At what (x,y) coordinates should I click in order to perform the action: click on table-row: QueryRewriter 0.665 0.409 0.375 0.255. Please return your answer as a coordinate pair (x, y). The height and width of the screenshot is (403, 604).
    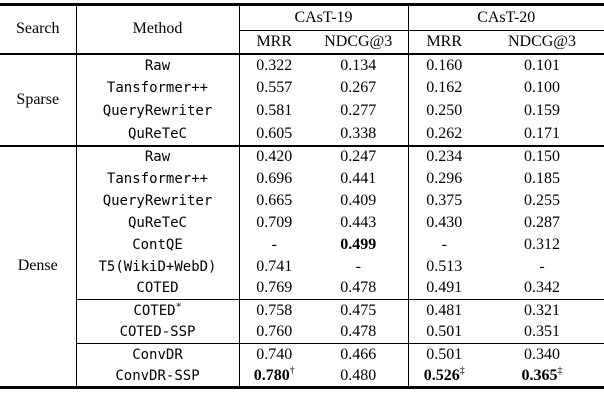
    Looking at the image, I should click on (302, 200).